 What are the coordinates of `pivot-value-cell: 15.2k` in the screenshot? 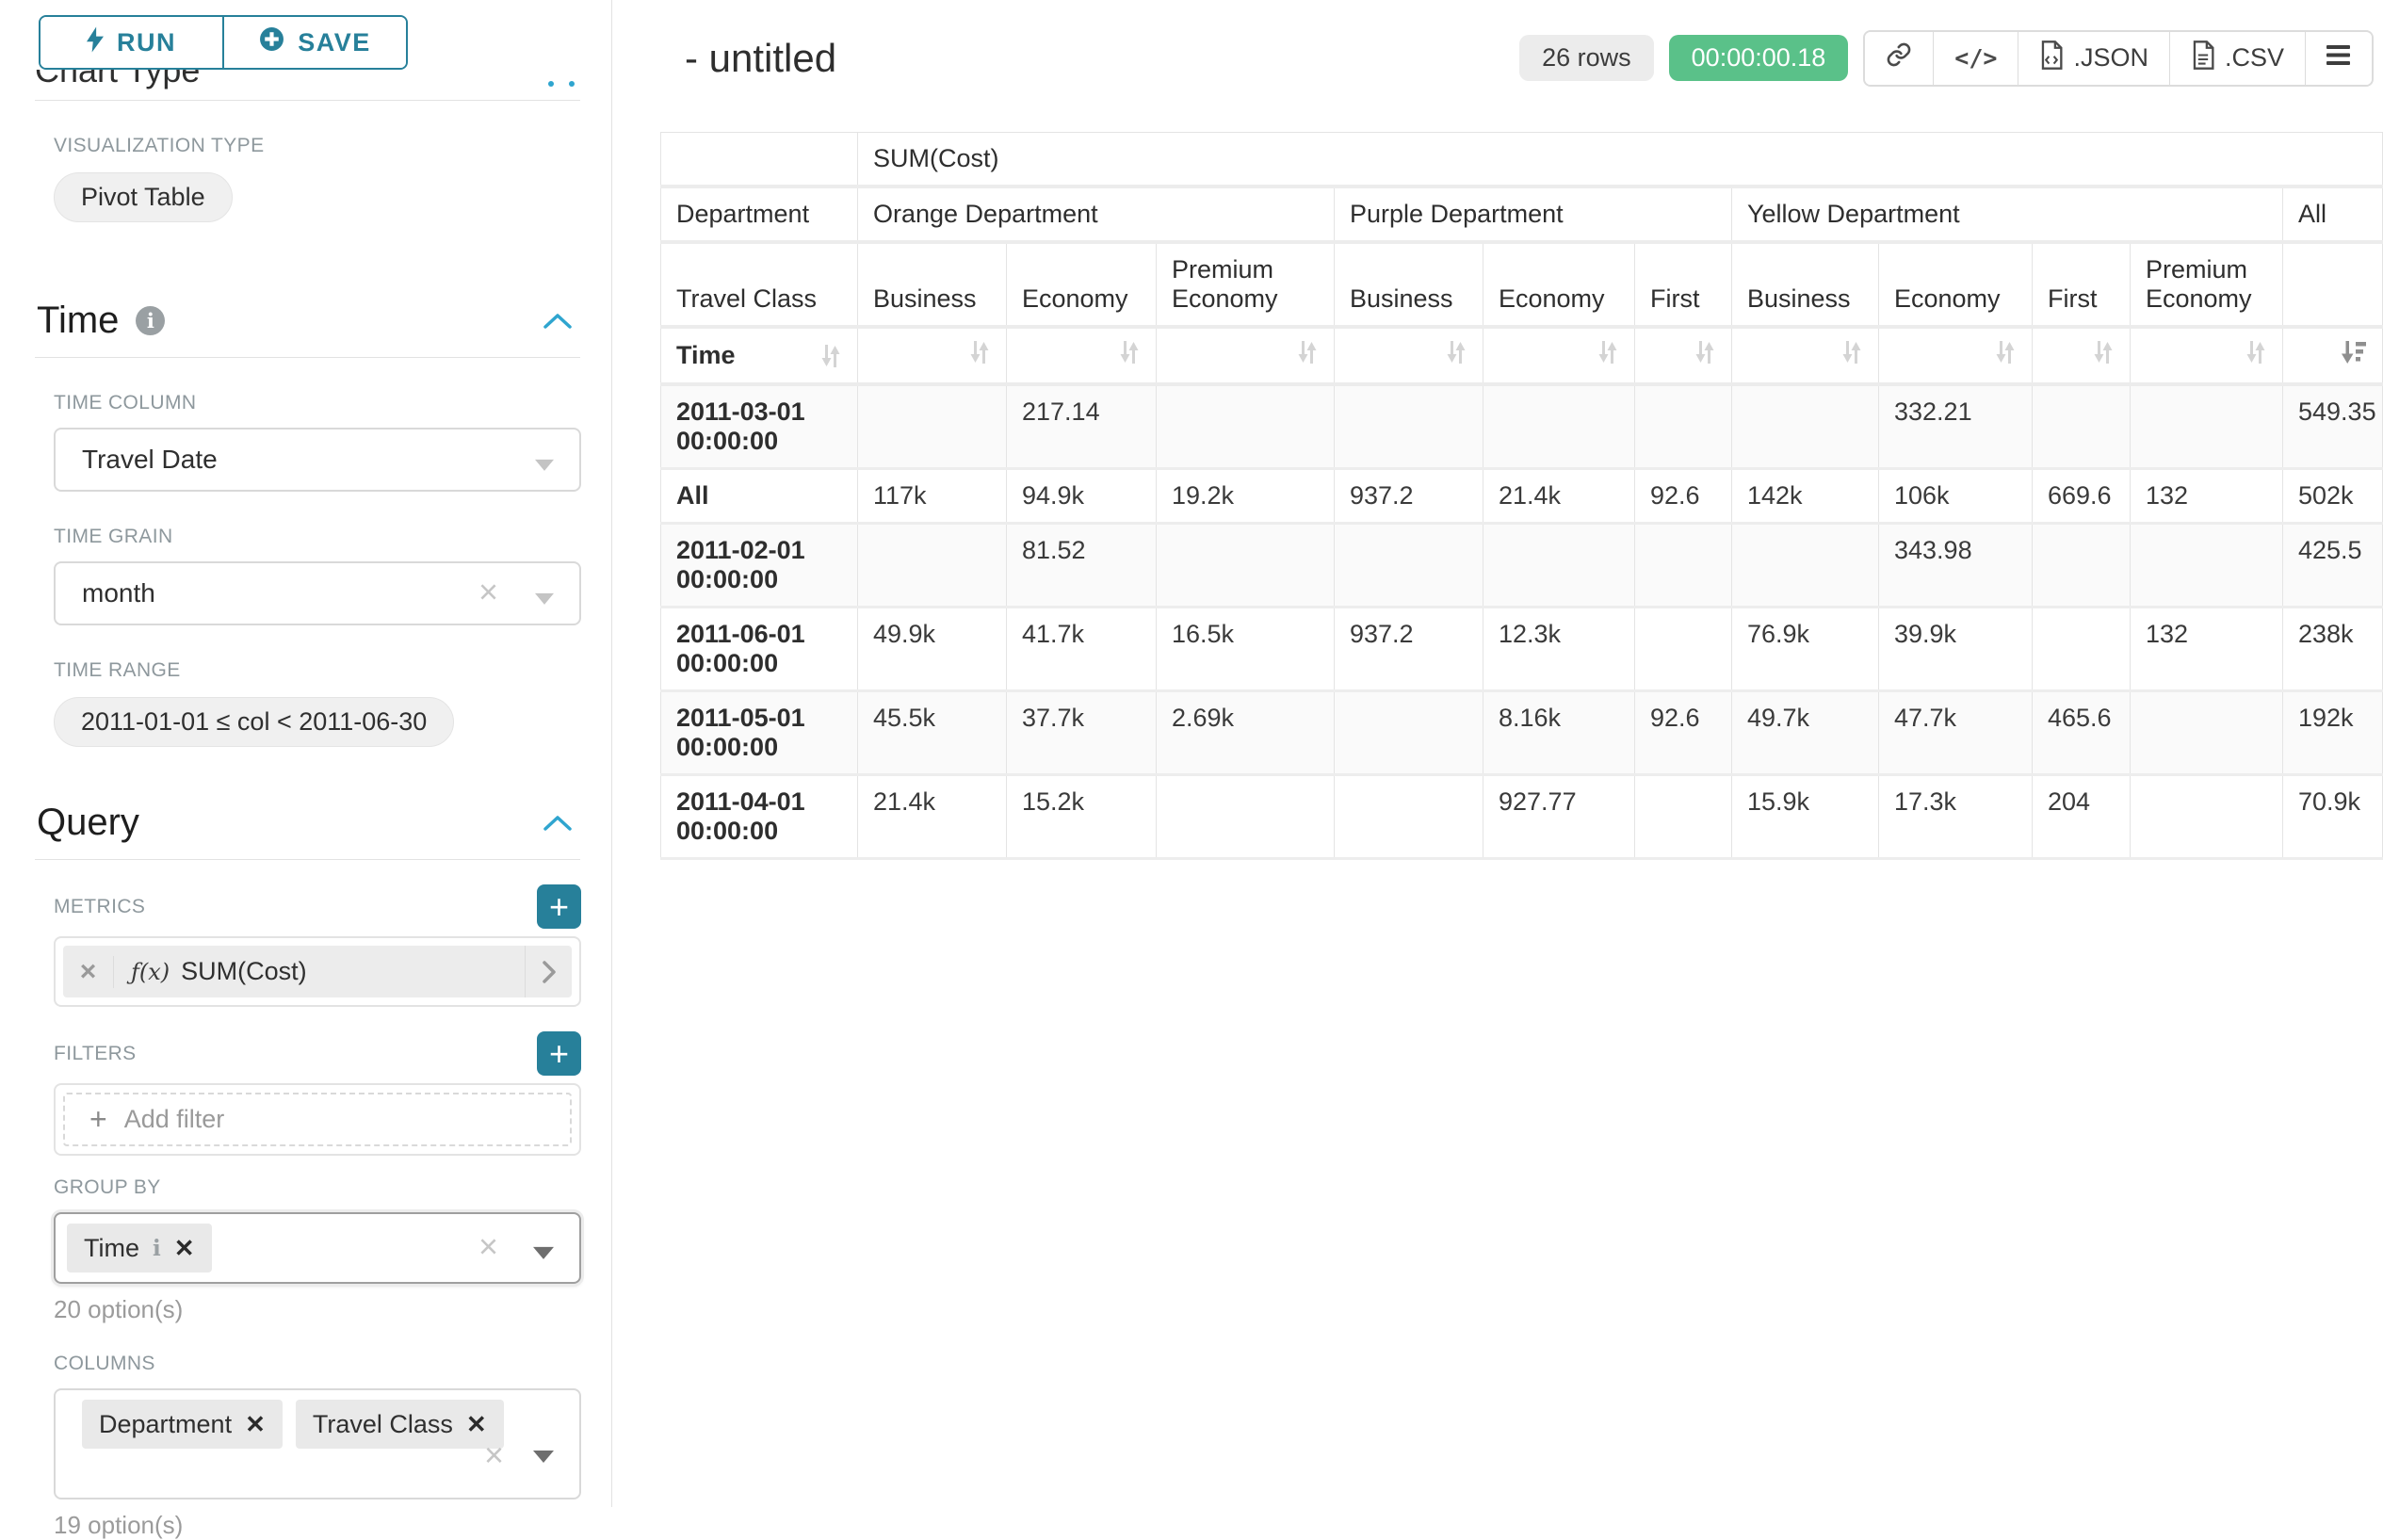 It's located at (1081, 817).